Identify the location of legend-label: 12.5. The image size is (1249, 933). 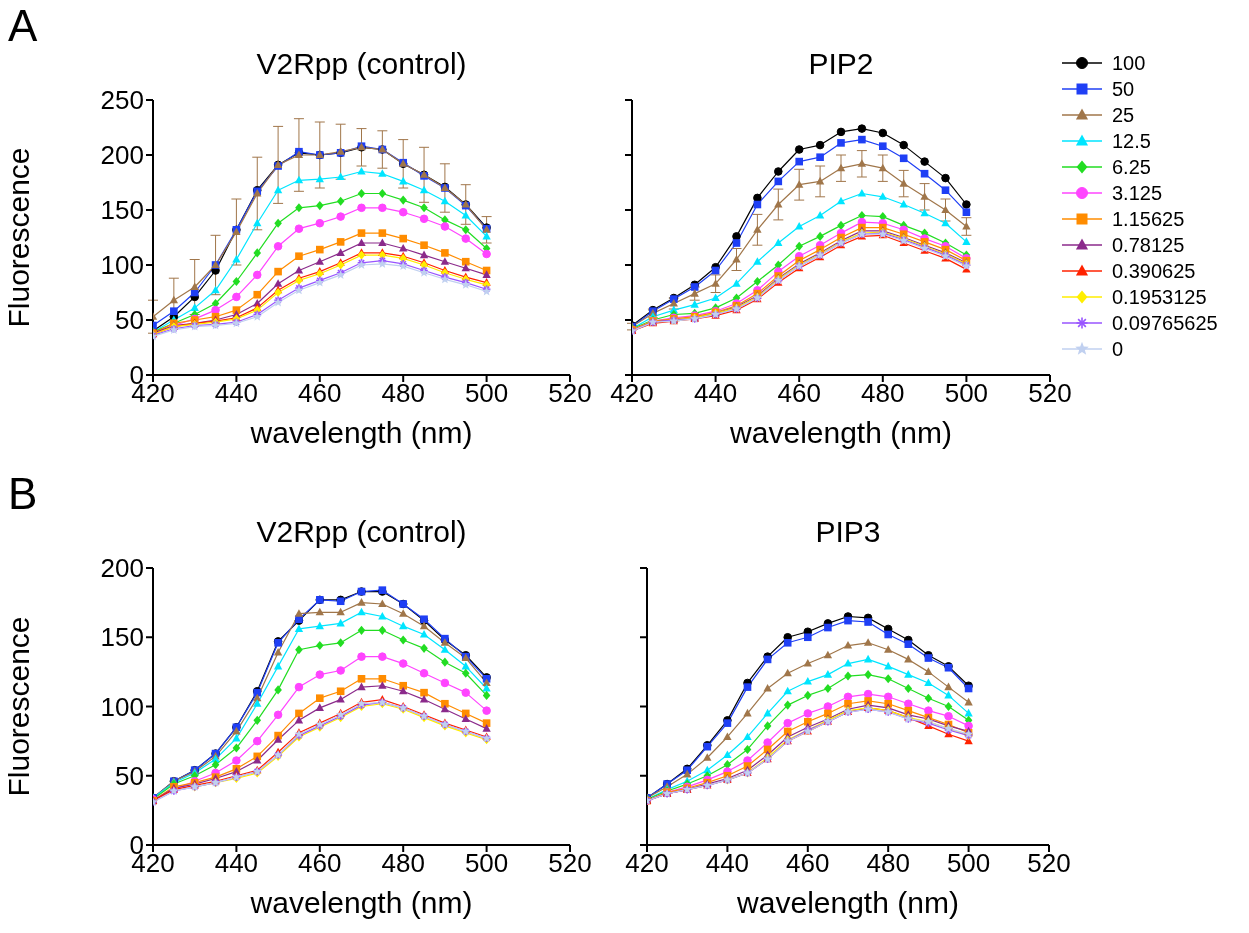
(1131, 141).